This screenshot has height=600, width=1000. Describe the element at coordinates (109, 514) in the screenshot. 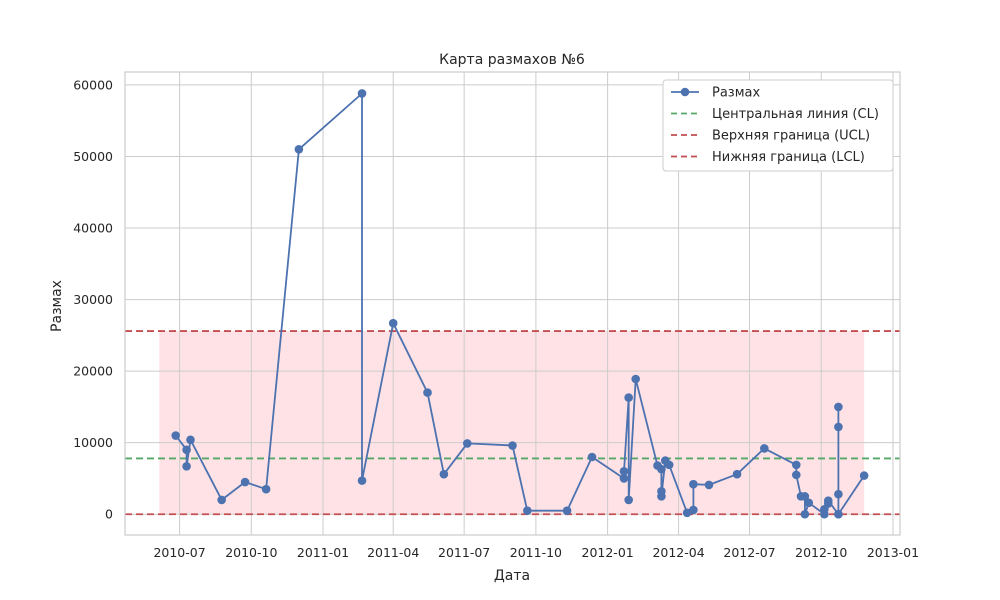

I see `y-tick-label: 0` at that location.